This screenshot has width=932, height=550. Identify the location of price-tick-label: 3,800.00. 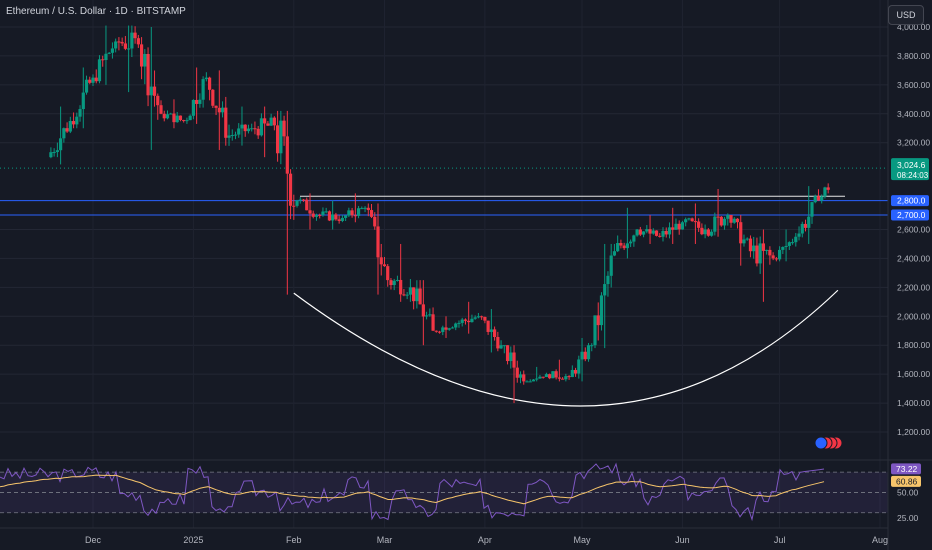
(913, 56).